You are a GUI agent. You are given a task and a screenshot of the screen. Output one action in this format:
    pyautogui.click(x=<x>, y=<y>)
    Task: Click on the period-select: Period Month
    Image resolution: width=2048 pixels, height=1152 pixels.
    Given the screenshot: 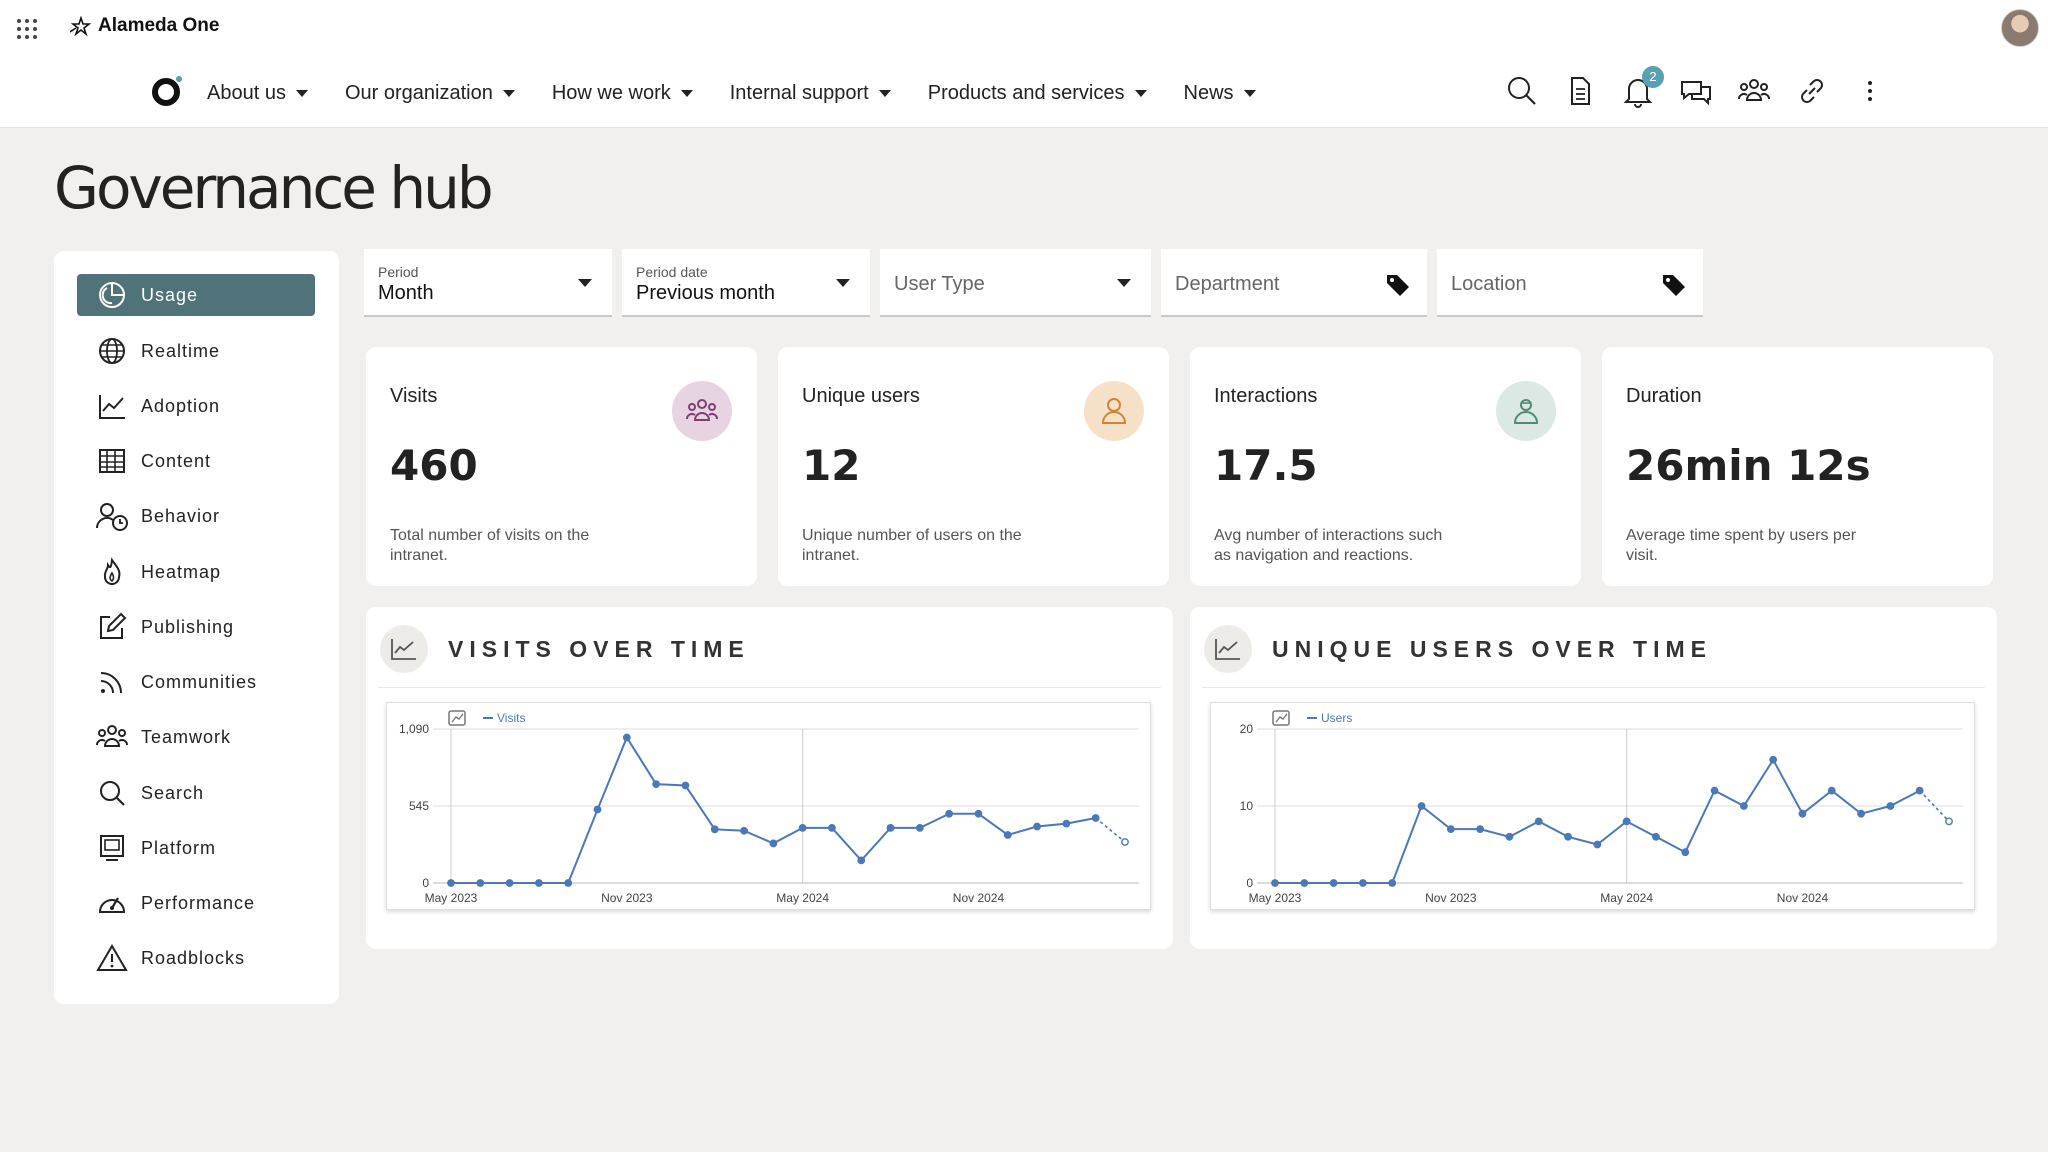 What is the action you would take?
    pyautogui.click(x=488, y=283)
    